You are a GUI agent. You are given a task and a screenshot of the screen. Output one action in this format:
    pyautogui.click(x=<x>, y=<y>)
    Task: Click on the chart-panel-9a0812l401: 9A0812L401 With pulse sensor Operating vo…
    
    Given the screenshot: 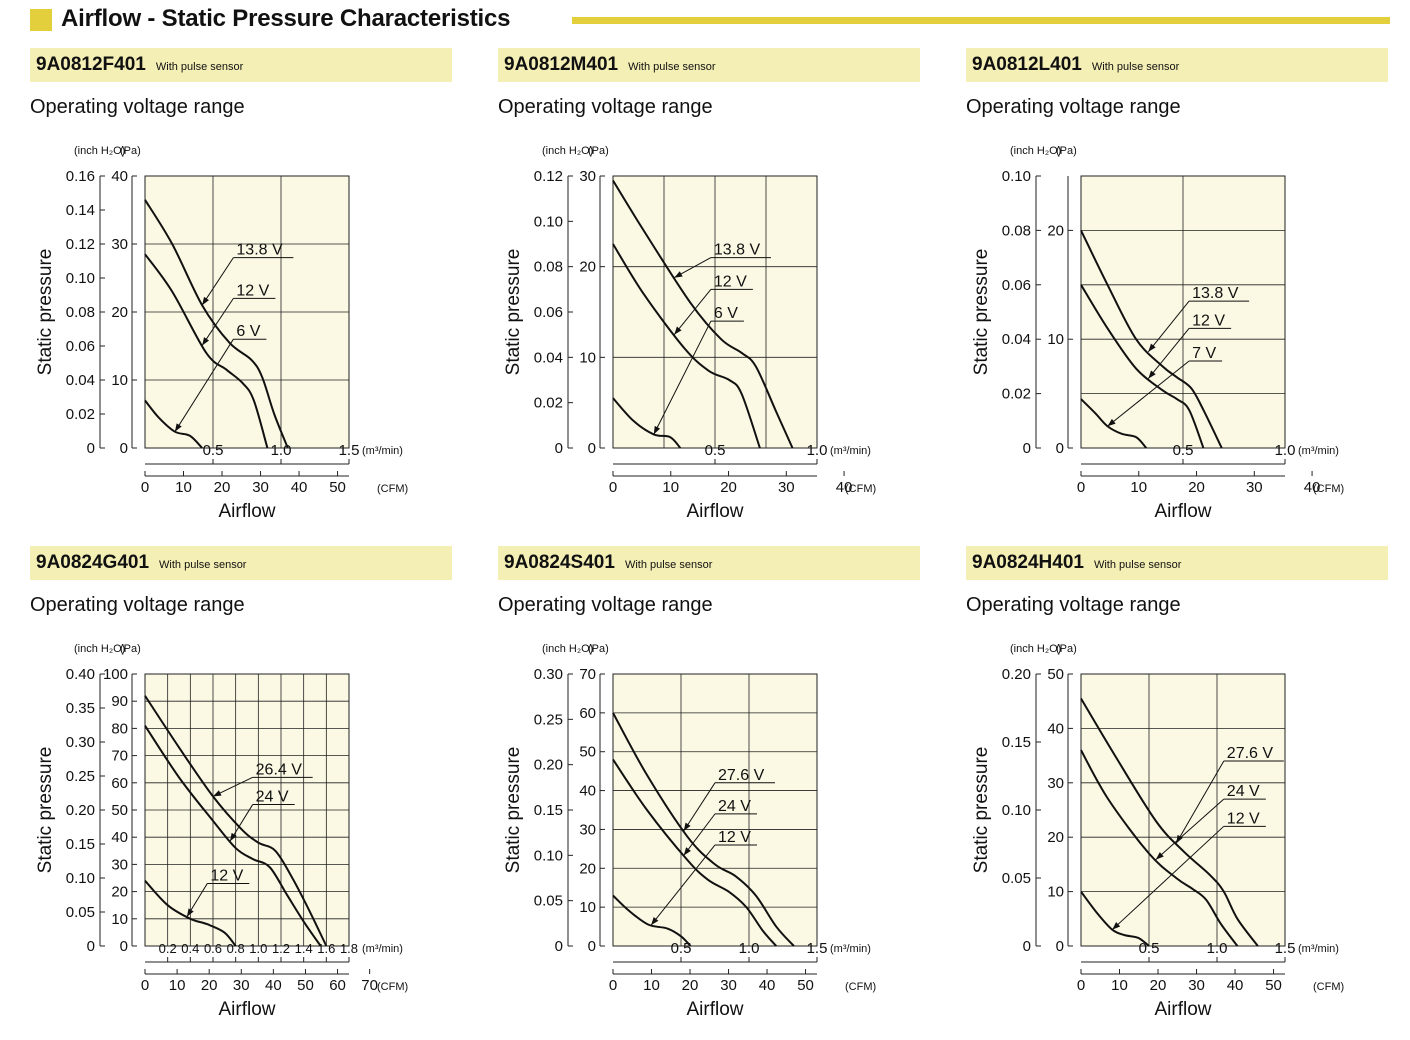 What is the action you would take?
    pyautogui.click(x=1186, y=288)
    